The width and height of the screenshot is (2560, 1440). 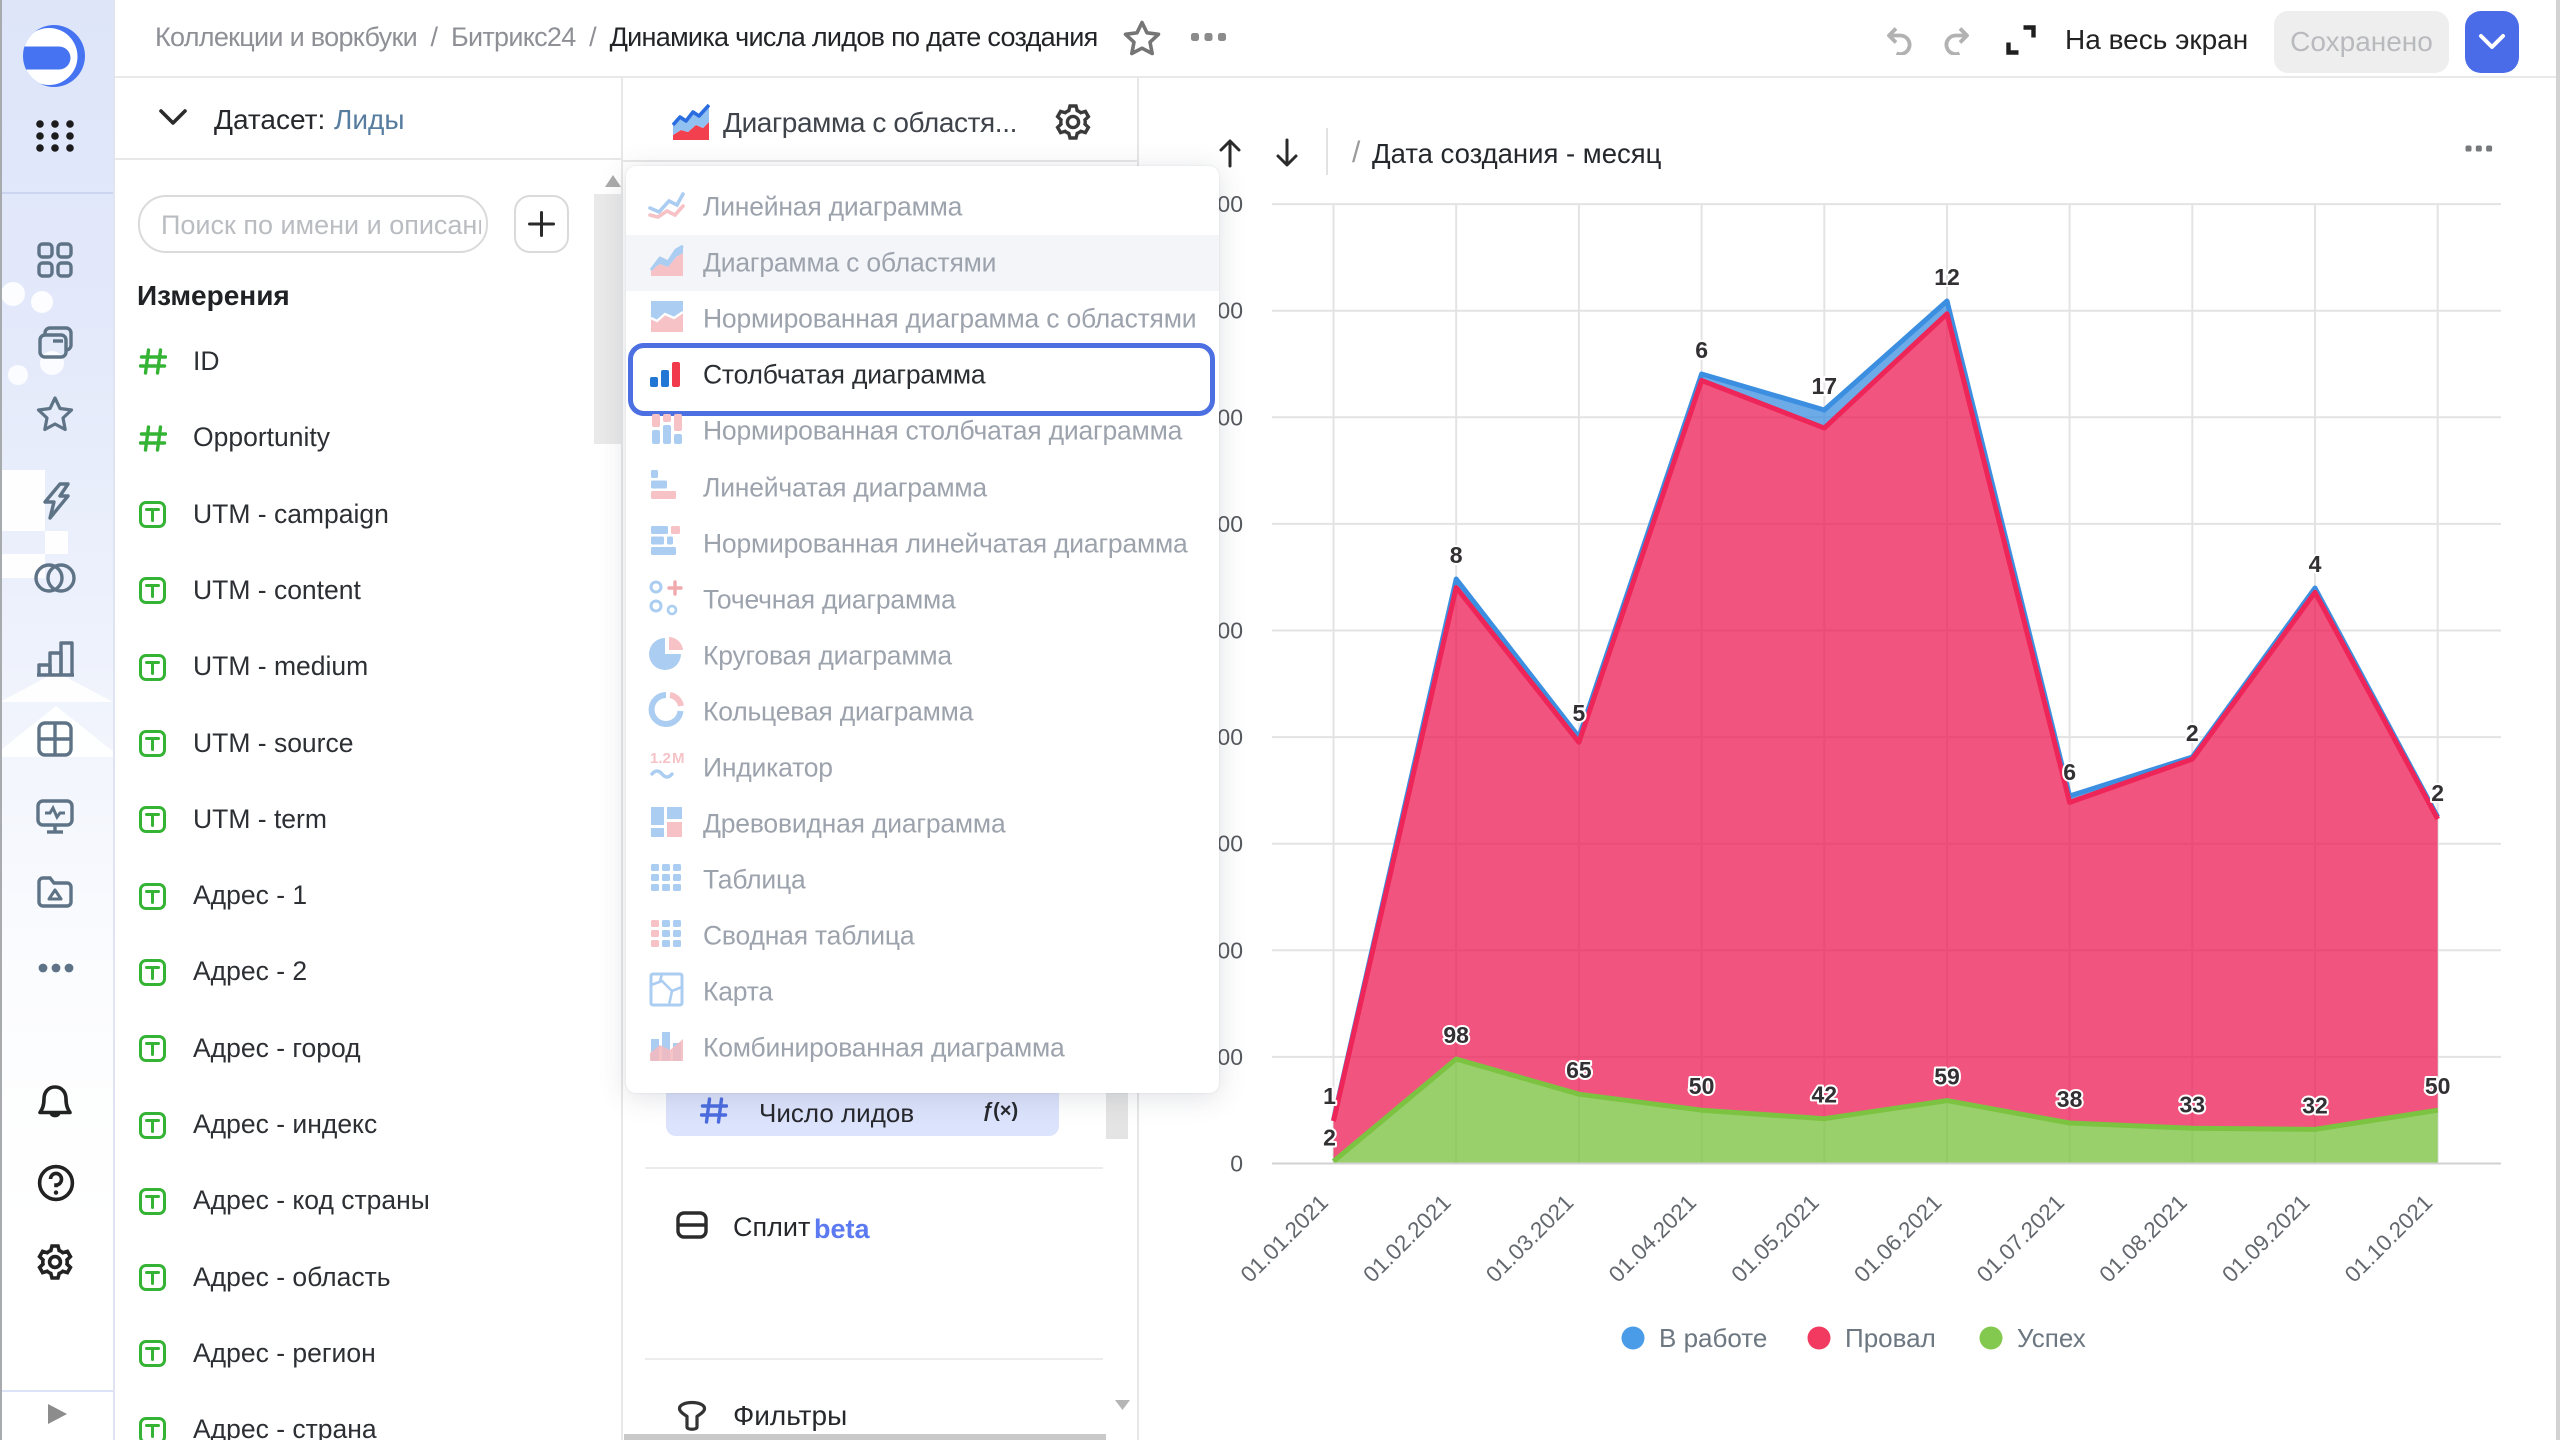 I want to click on svg-text: 01.08.2021, so click(x=2143, y=1238).